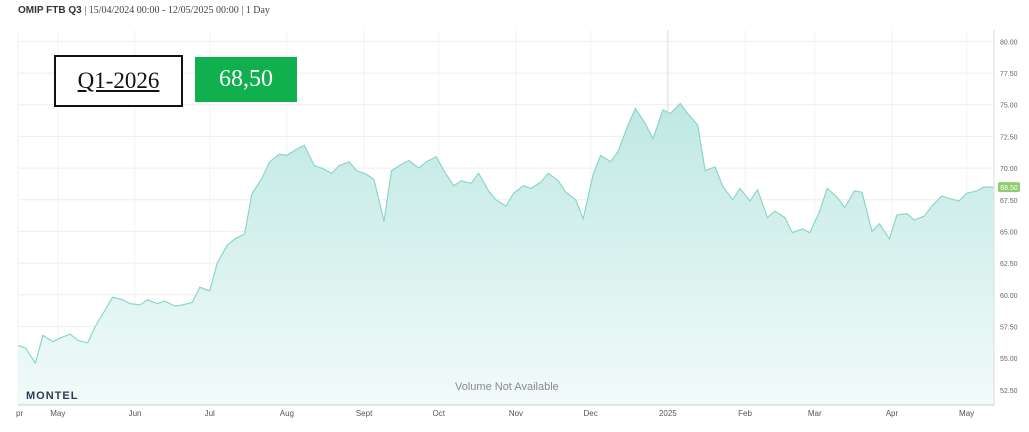 The height and width of the screenshot is (432, 1029). What do you see at coordinates (246, 79) in the screenshot?
I see `price-badge: 68,50` at bounding box center [246, 79].